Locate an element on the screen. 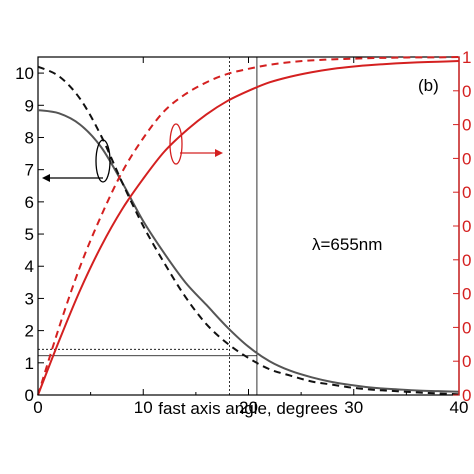 The image size is (474, 474). wavelength-annotation: λ=655nm is located at coordinates (347, 244).